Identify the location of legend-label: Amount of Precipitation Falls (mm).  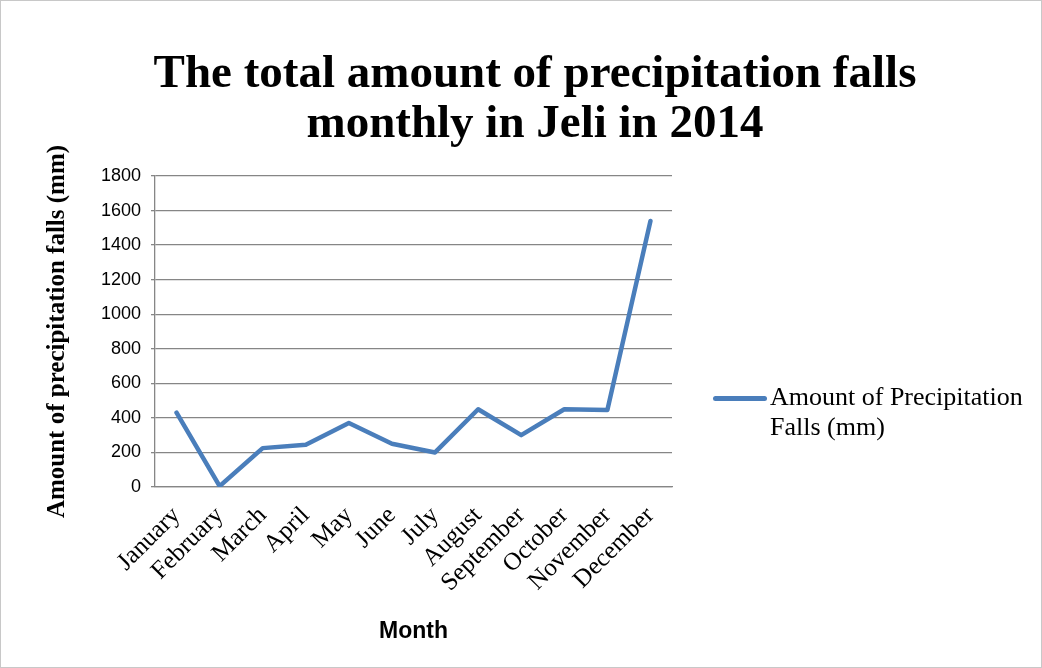
(897, 412).